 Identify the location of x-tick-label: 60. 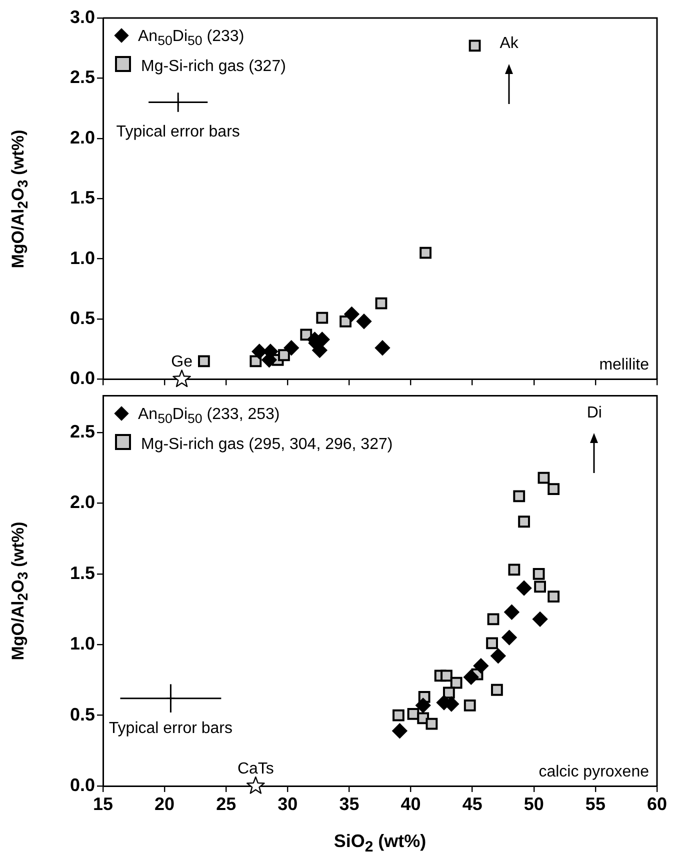
(657, 804).